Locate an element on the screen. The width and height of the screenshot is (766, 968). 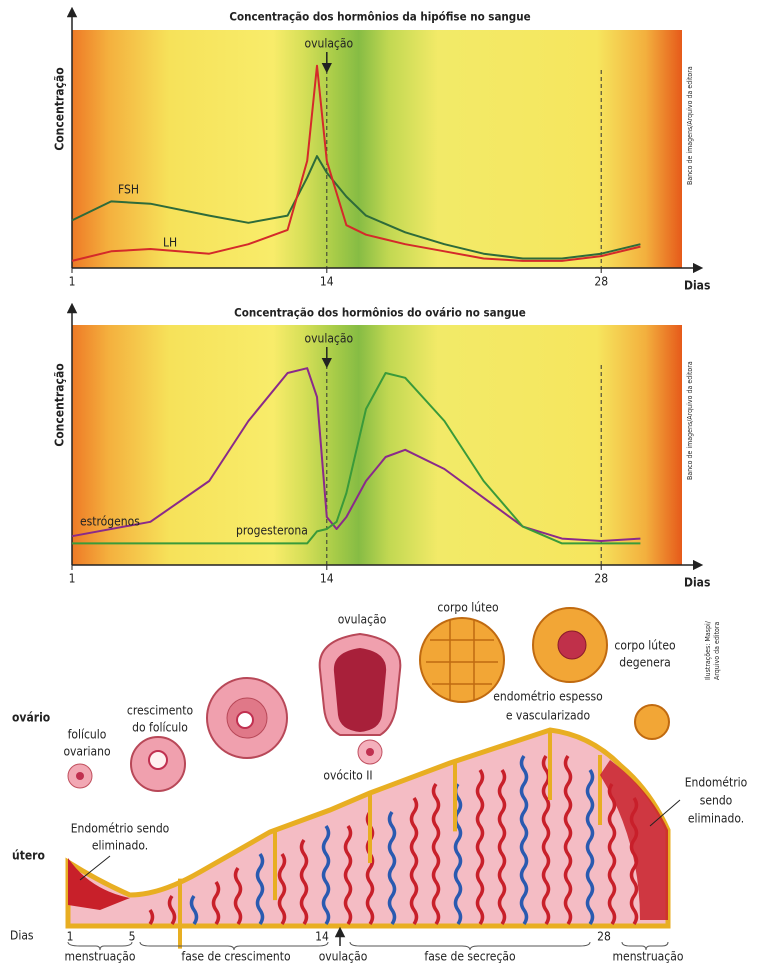
series-label: estrógenos is located at coordinates (110, 522).